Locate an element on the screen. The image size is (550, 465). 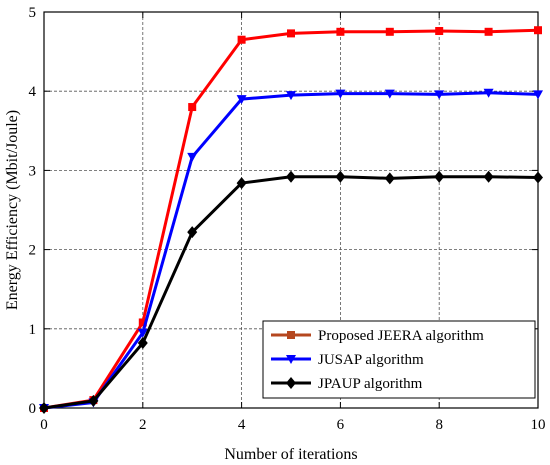
x-tick-label: 2 is located at coordinates (143, 425).